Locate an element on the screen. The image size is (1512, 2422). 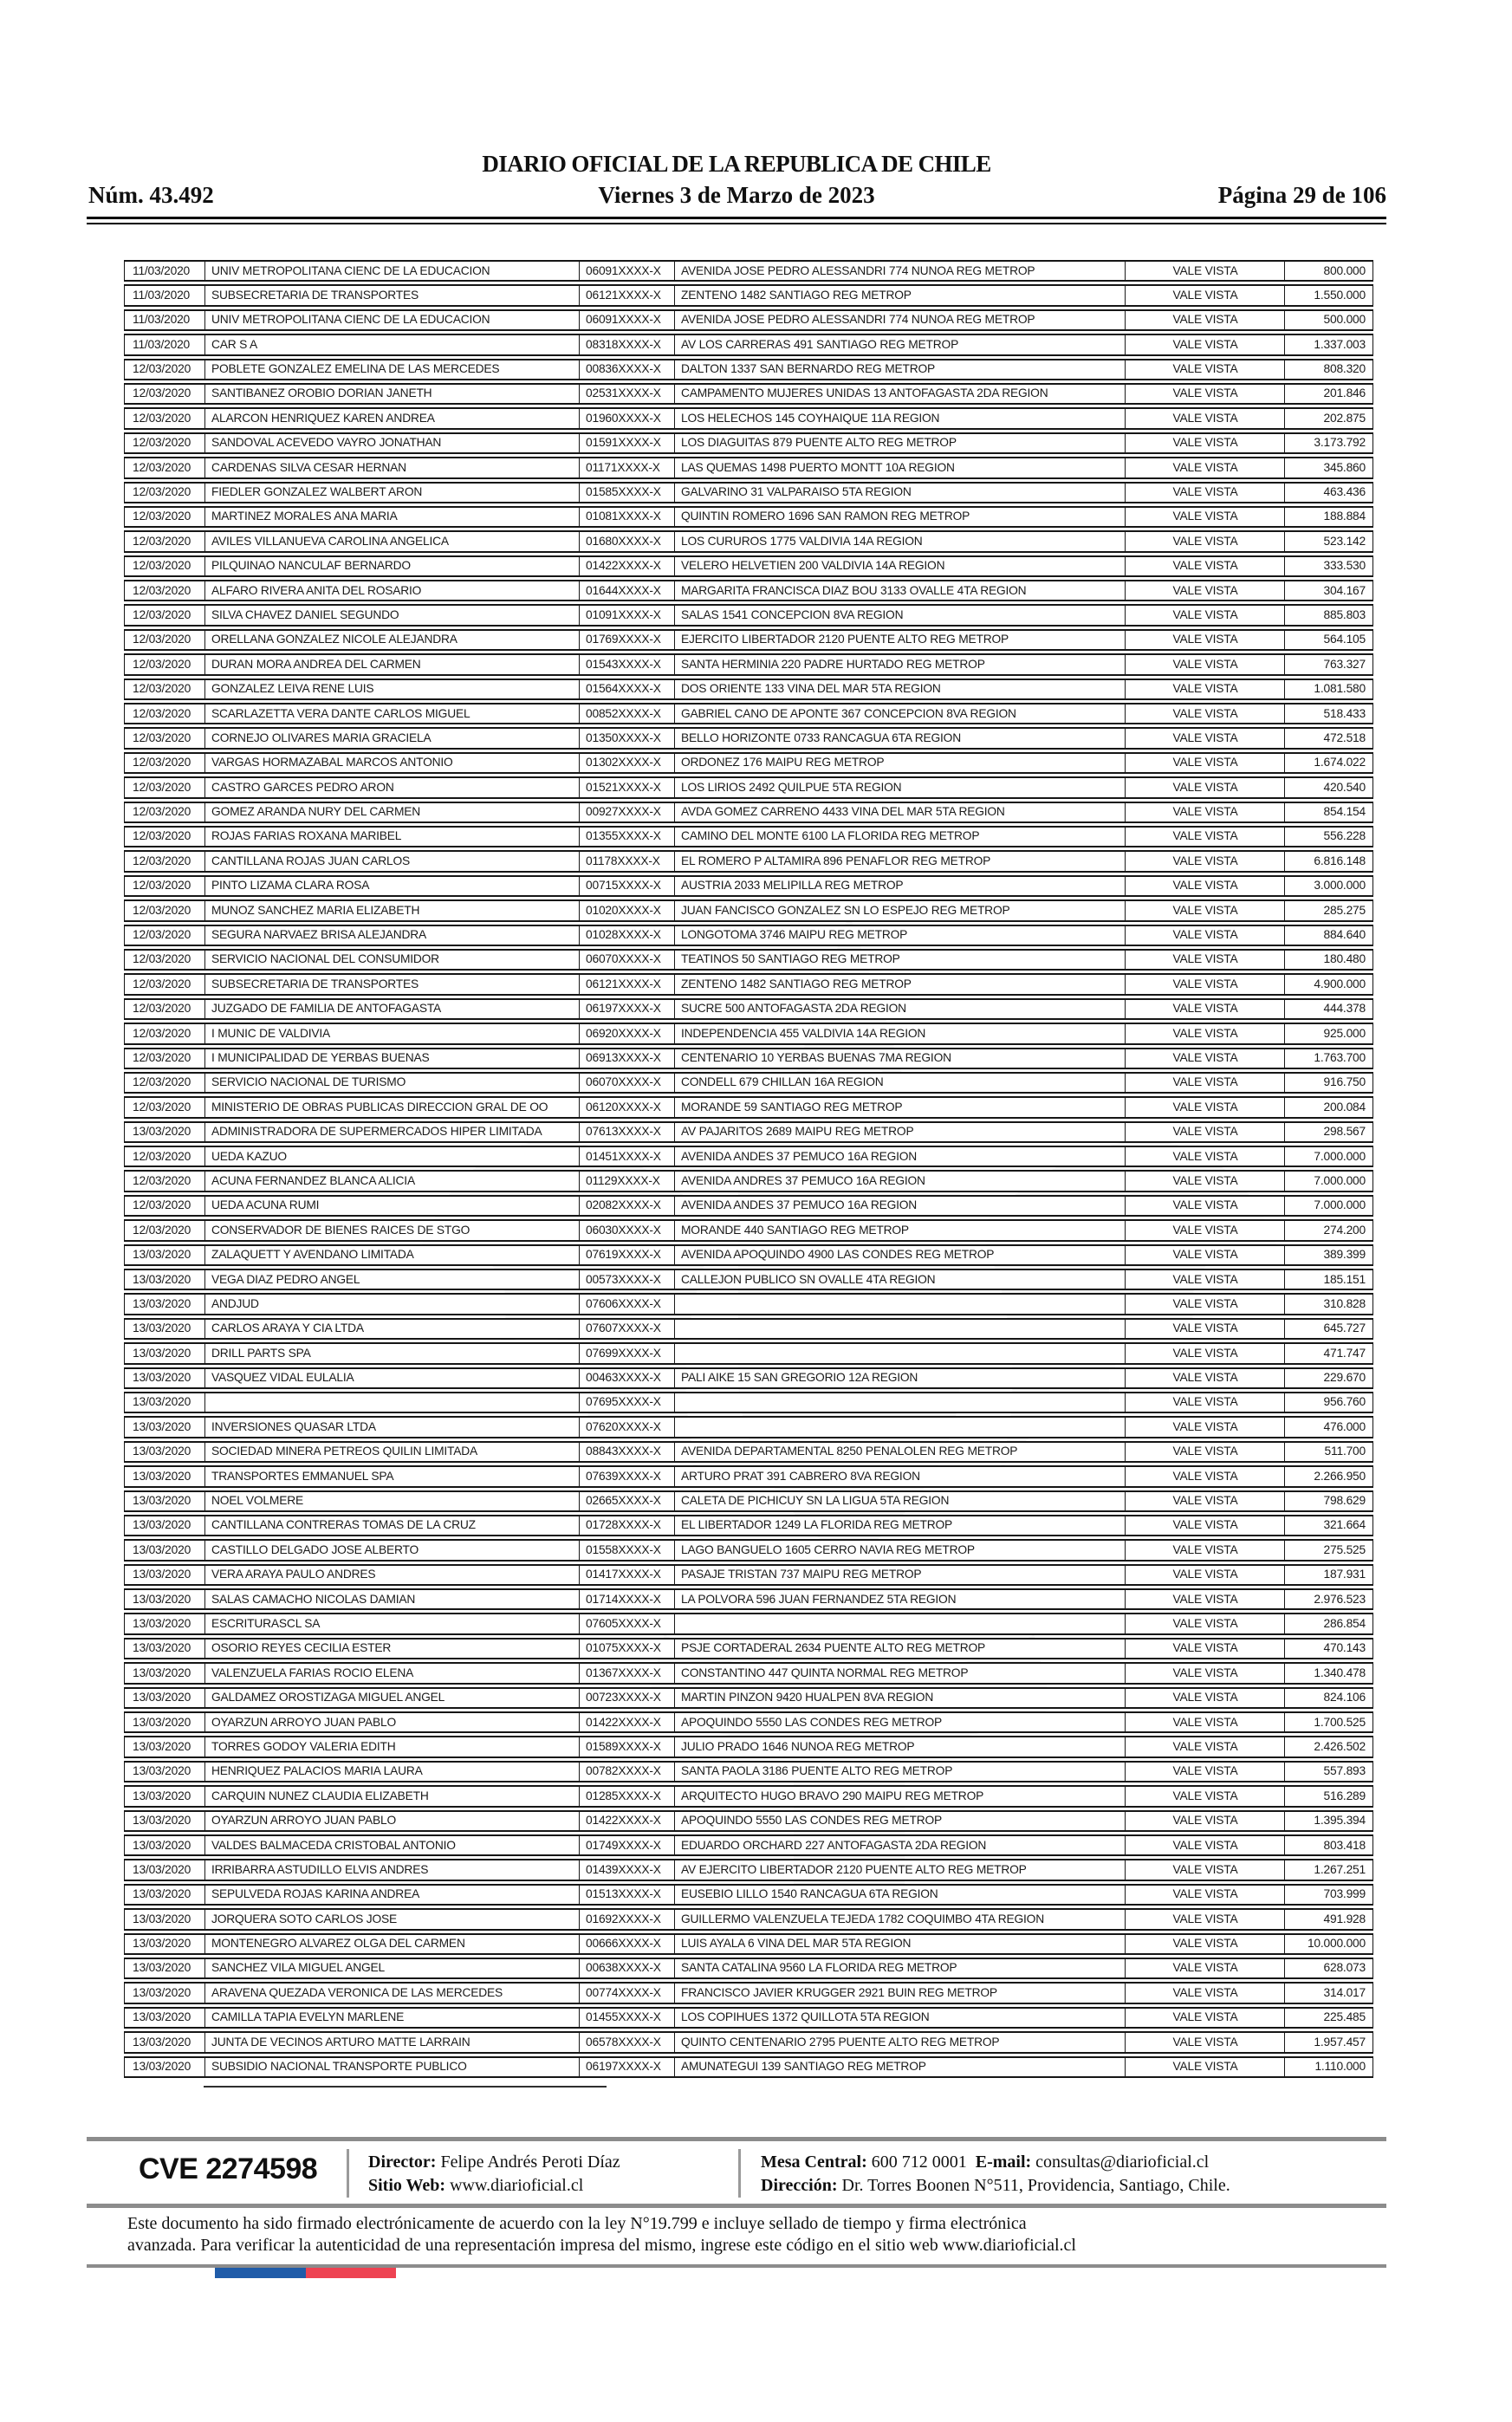
table-bottom-partial-line is located at coordinates (405, 2087).